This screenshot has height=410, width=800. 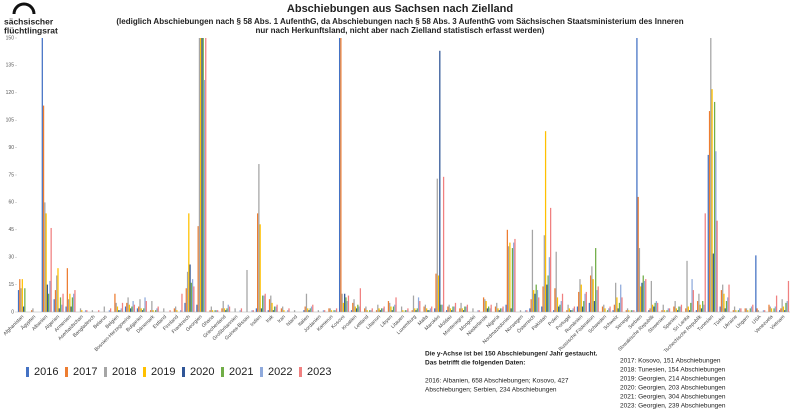 What do you see at coordinates (673, 388) in the screenshot?
I see `note: 2020: Georgien, 203 Abschiebungen` at bounding box center [673, 388].